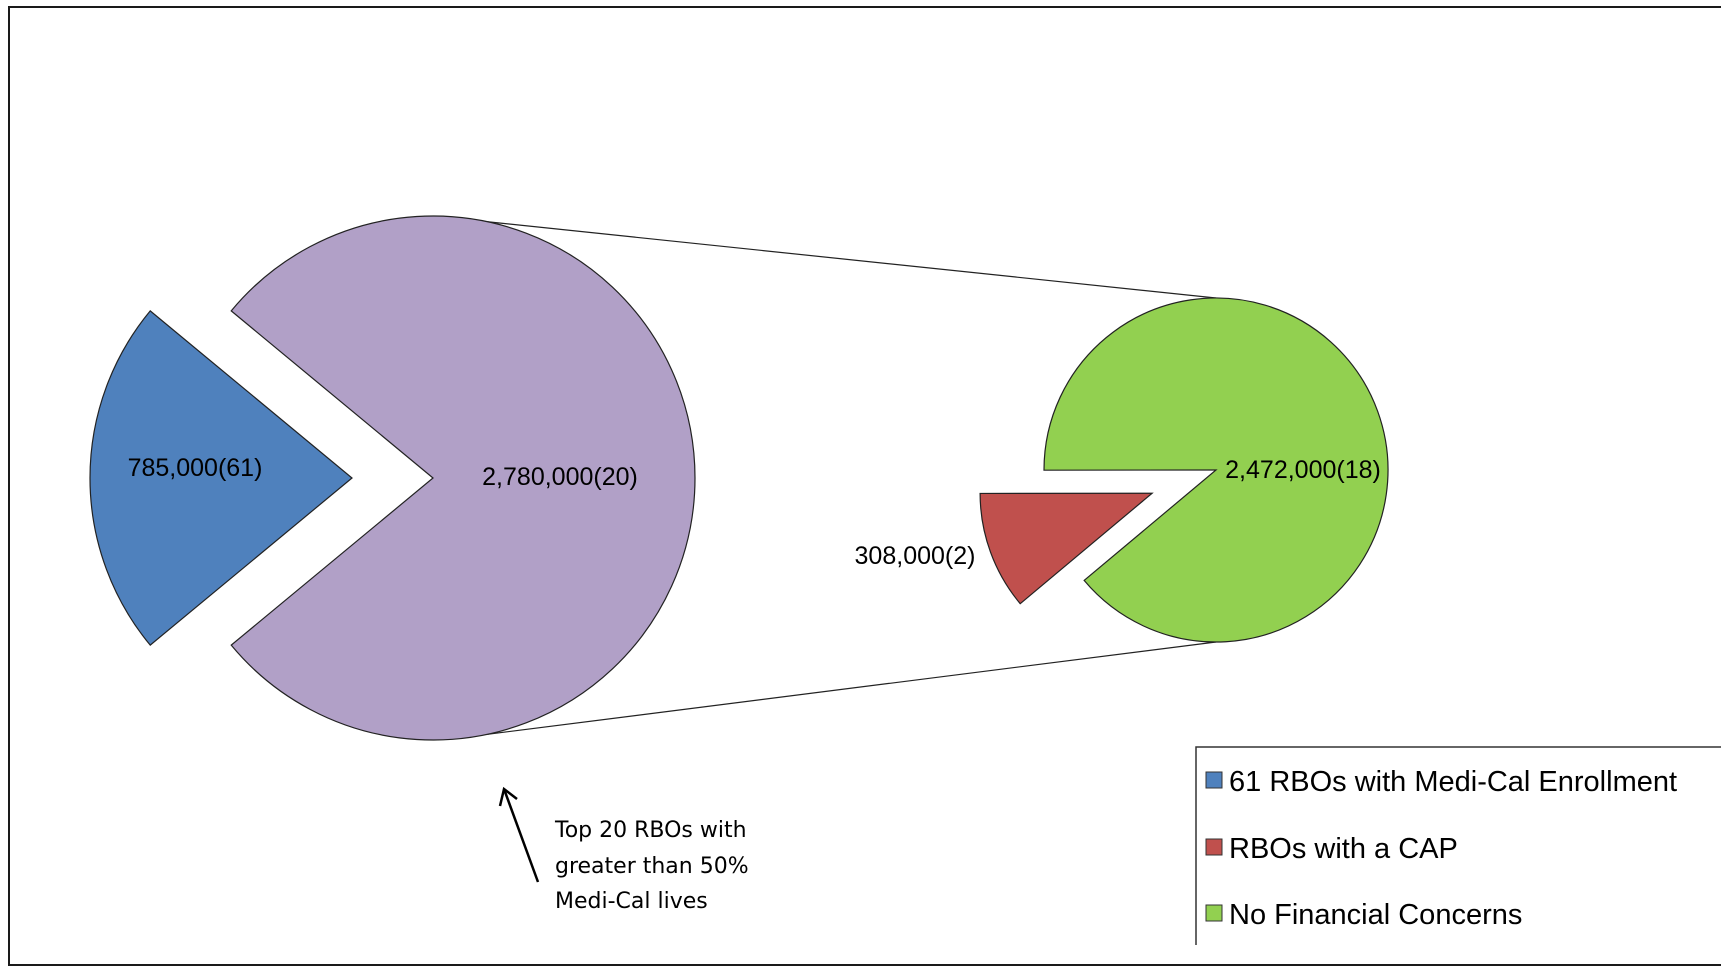 This screenshot has height=966, width=1721. Describe the element at coordinates (195, 468) in the screenshot. I see `slice-label-medi-cal: 785,000(61)` at that location.